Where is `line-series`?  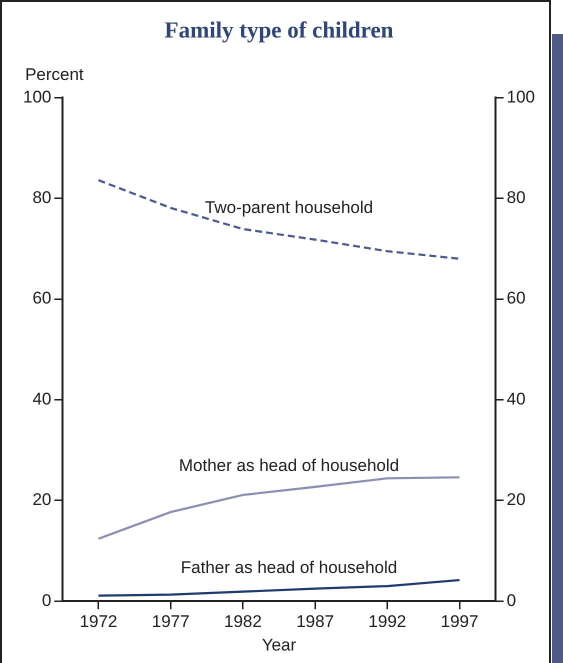 line-series is located at coordinates (279, 219).